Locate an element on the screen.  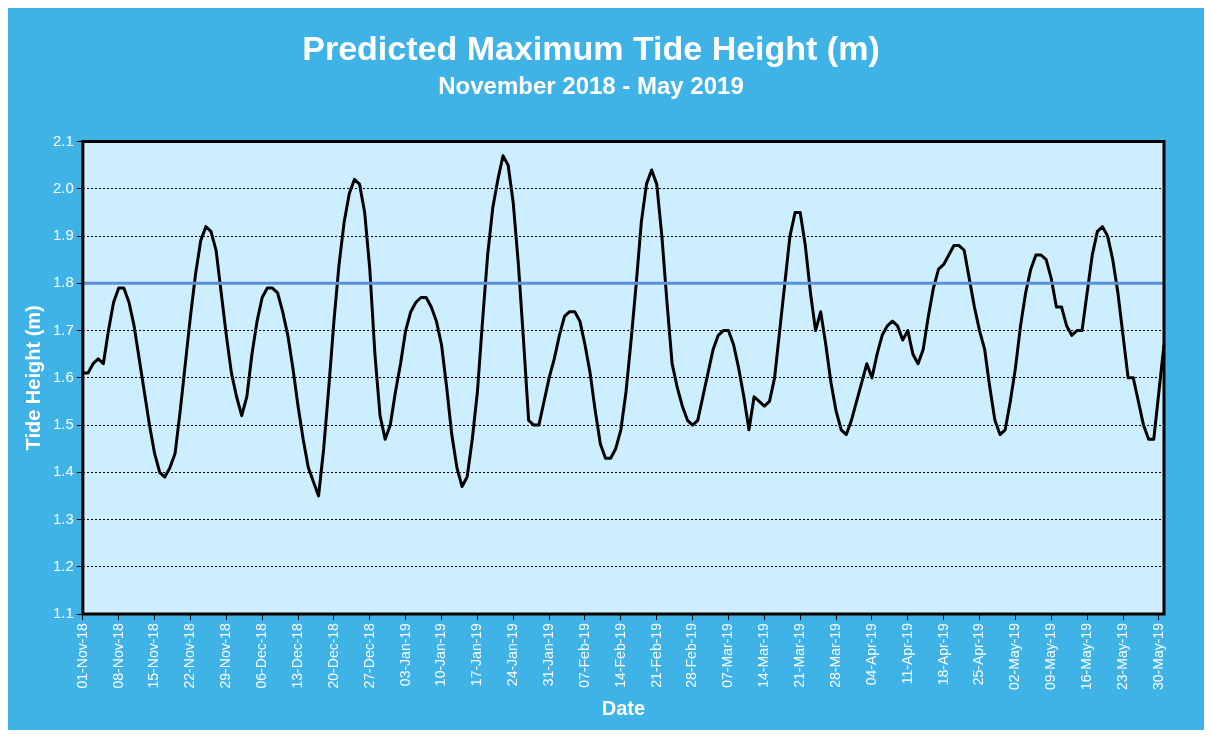
x-tick-label: 10-Jan-19 is located at coordinates (440, 654).